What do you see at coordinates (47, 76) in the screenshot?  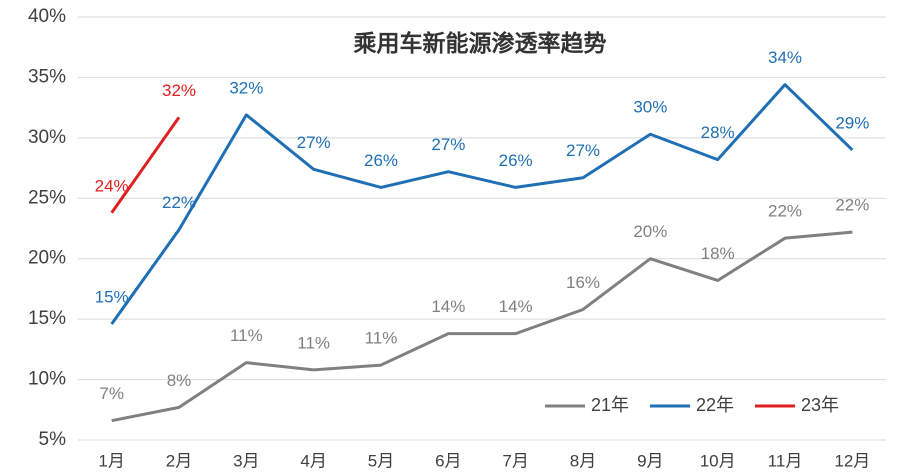 I see `y-tick-label: 35%` at bounding box center [47, 76].